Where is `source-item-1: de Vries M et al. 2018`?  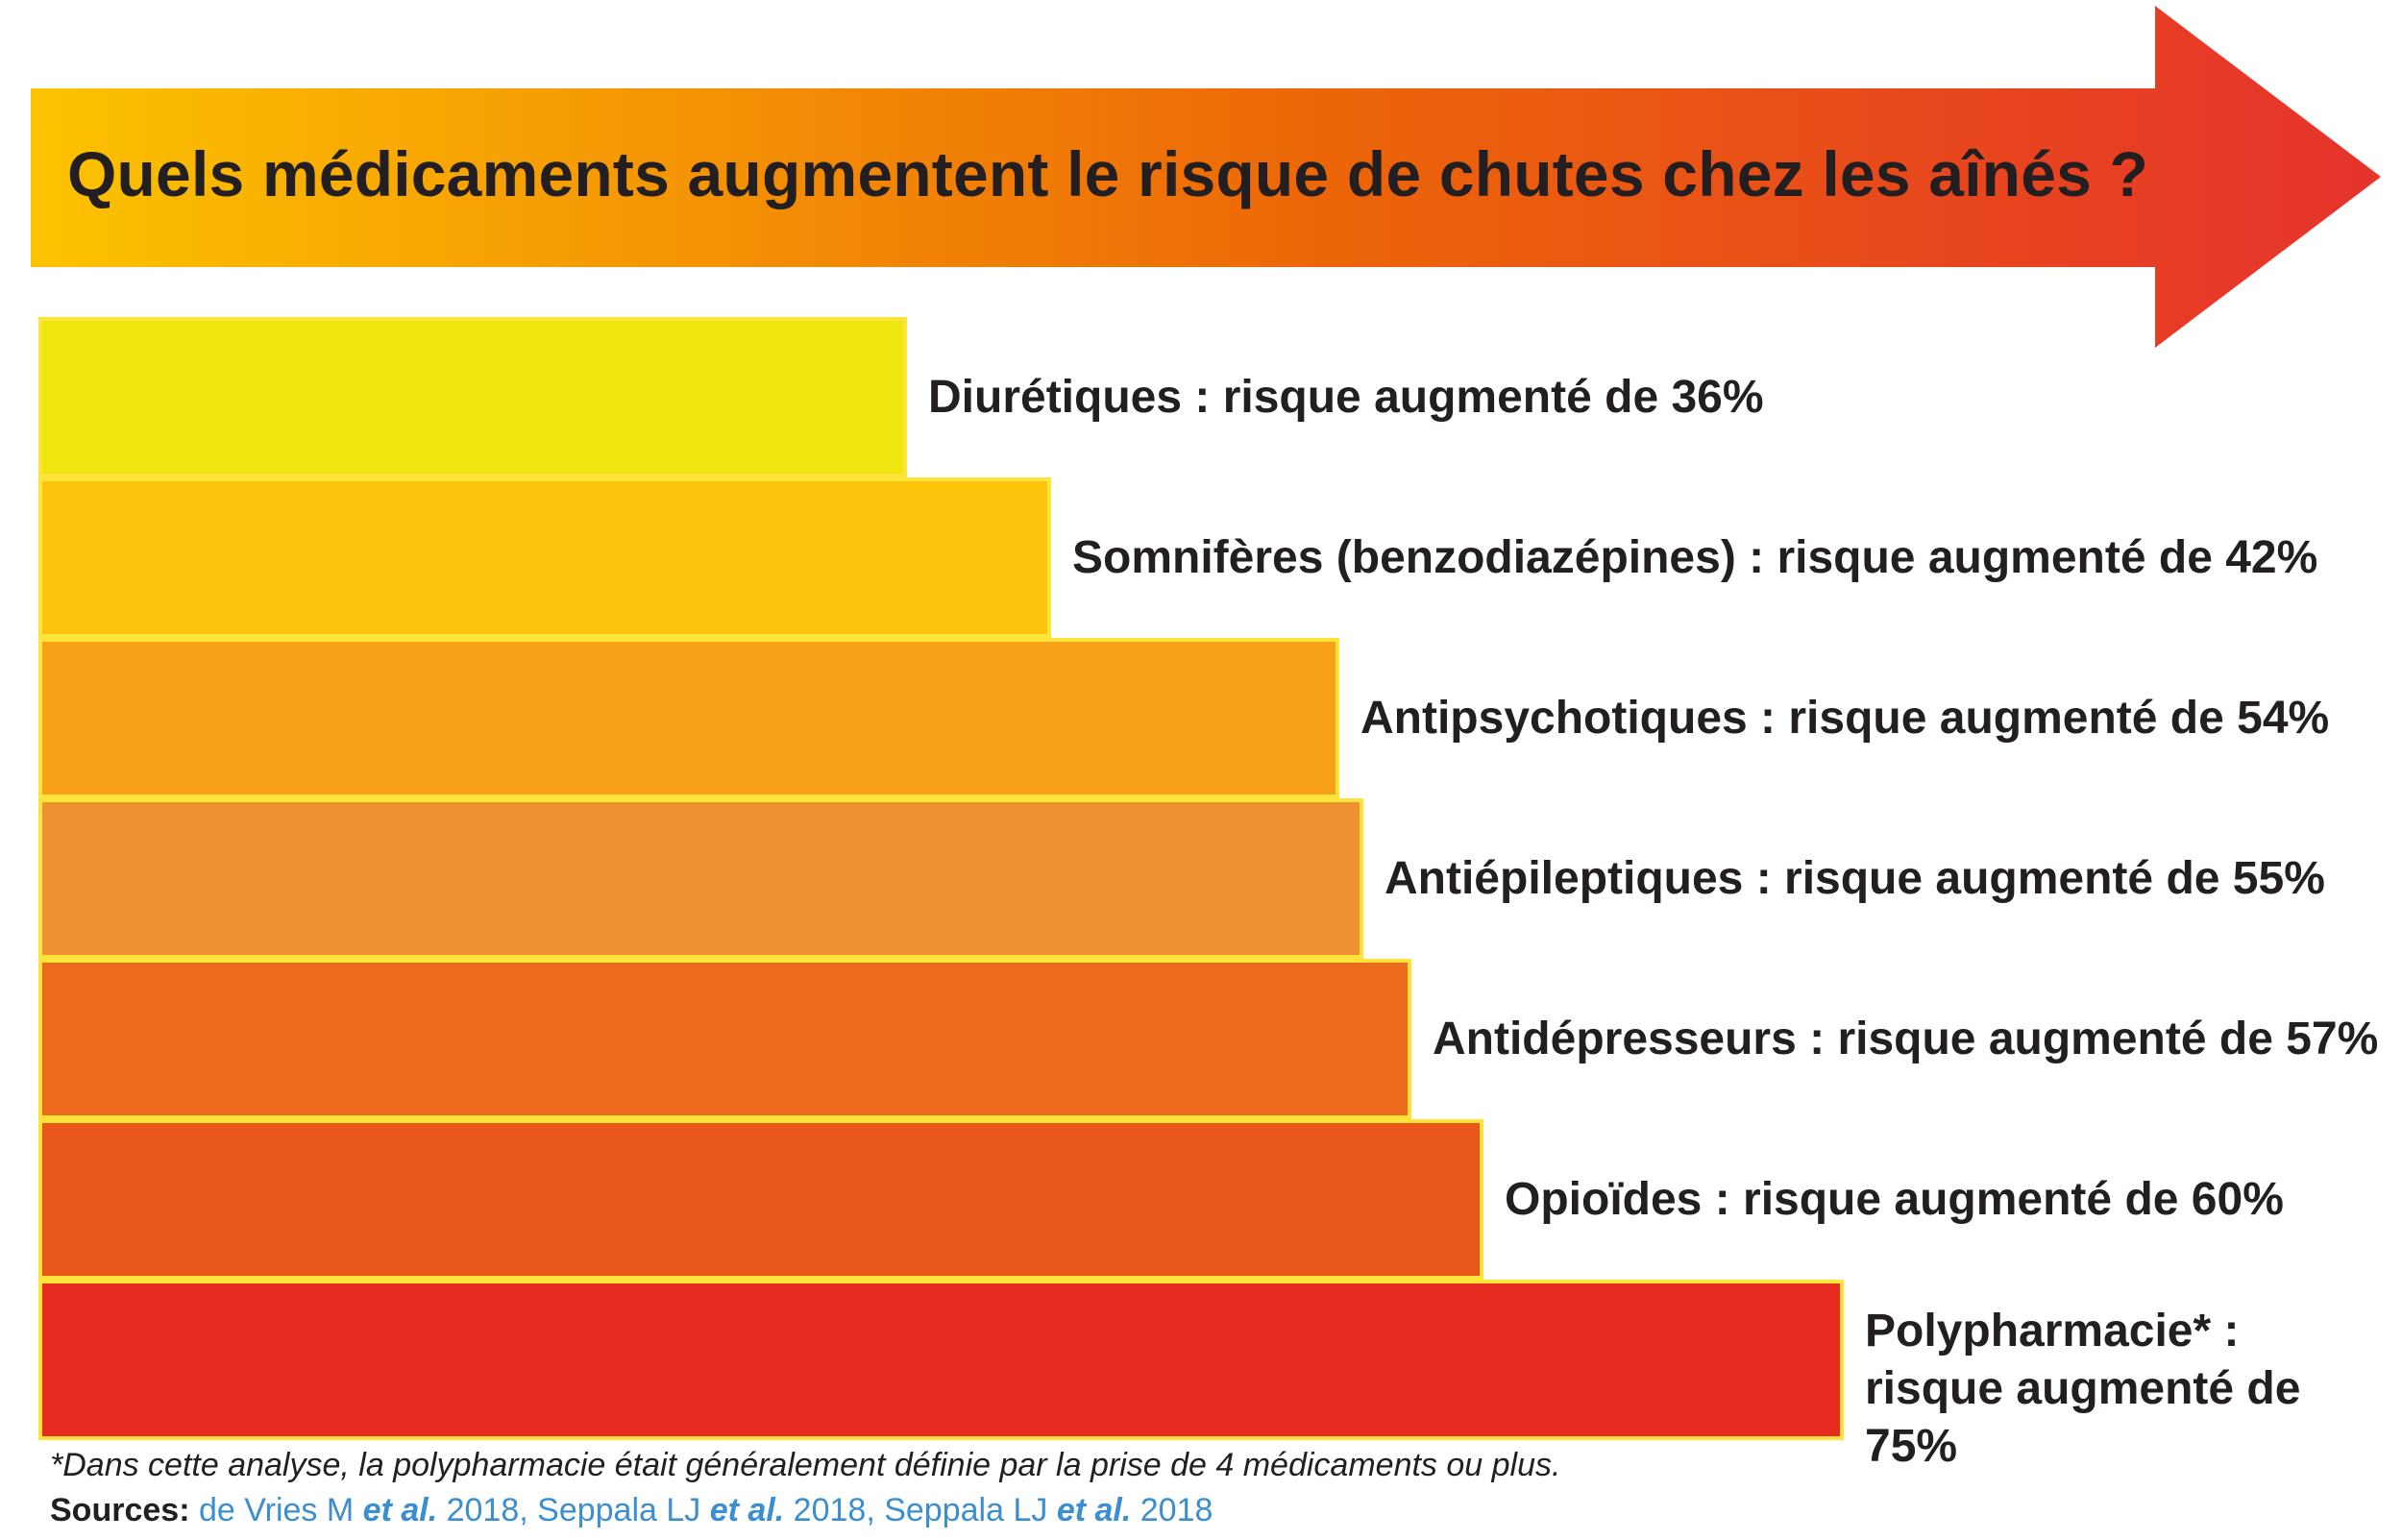 source-item-1: de Vries M et al. 2018 is located at coordinates (359, 1510).